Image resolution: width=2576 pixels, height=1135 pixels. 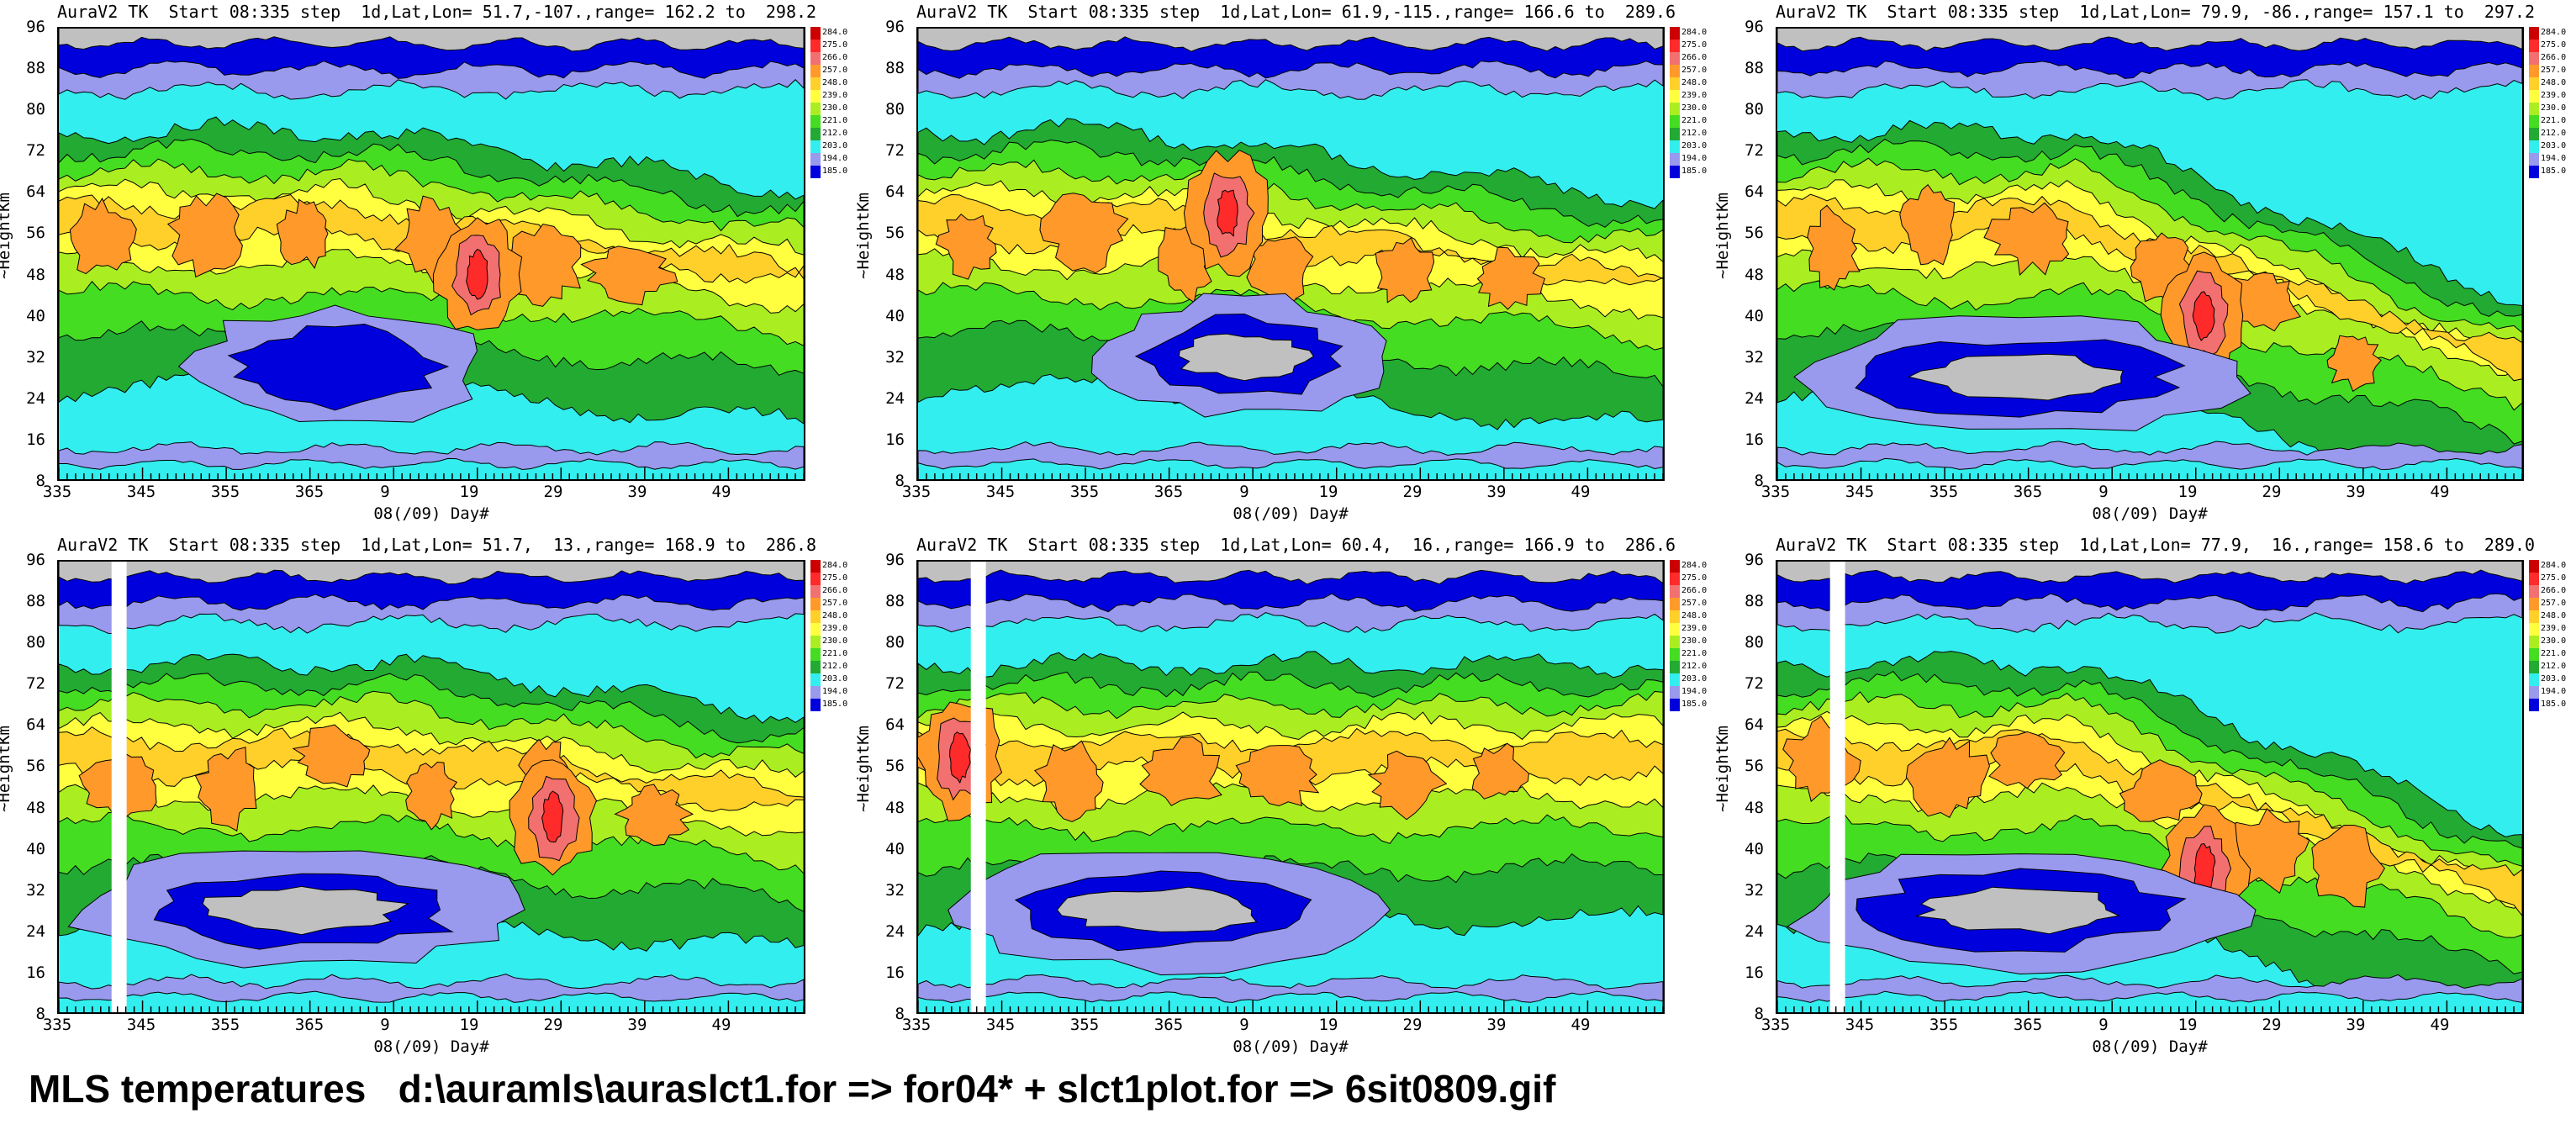 What do you see at coordinates (431, 40) in the screenshot?
I see `contour-mesopause-gray` at bounding box center [431, 40].